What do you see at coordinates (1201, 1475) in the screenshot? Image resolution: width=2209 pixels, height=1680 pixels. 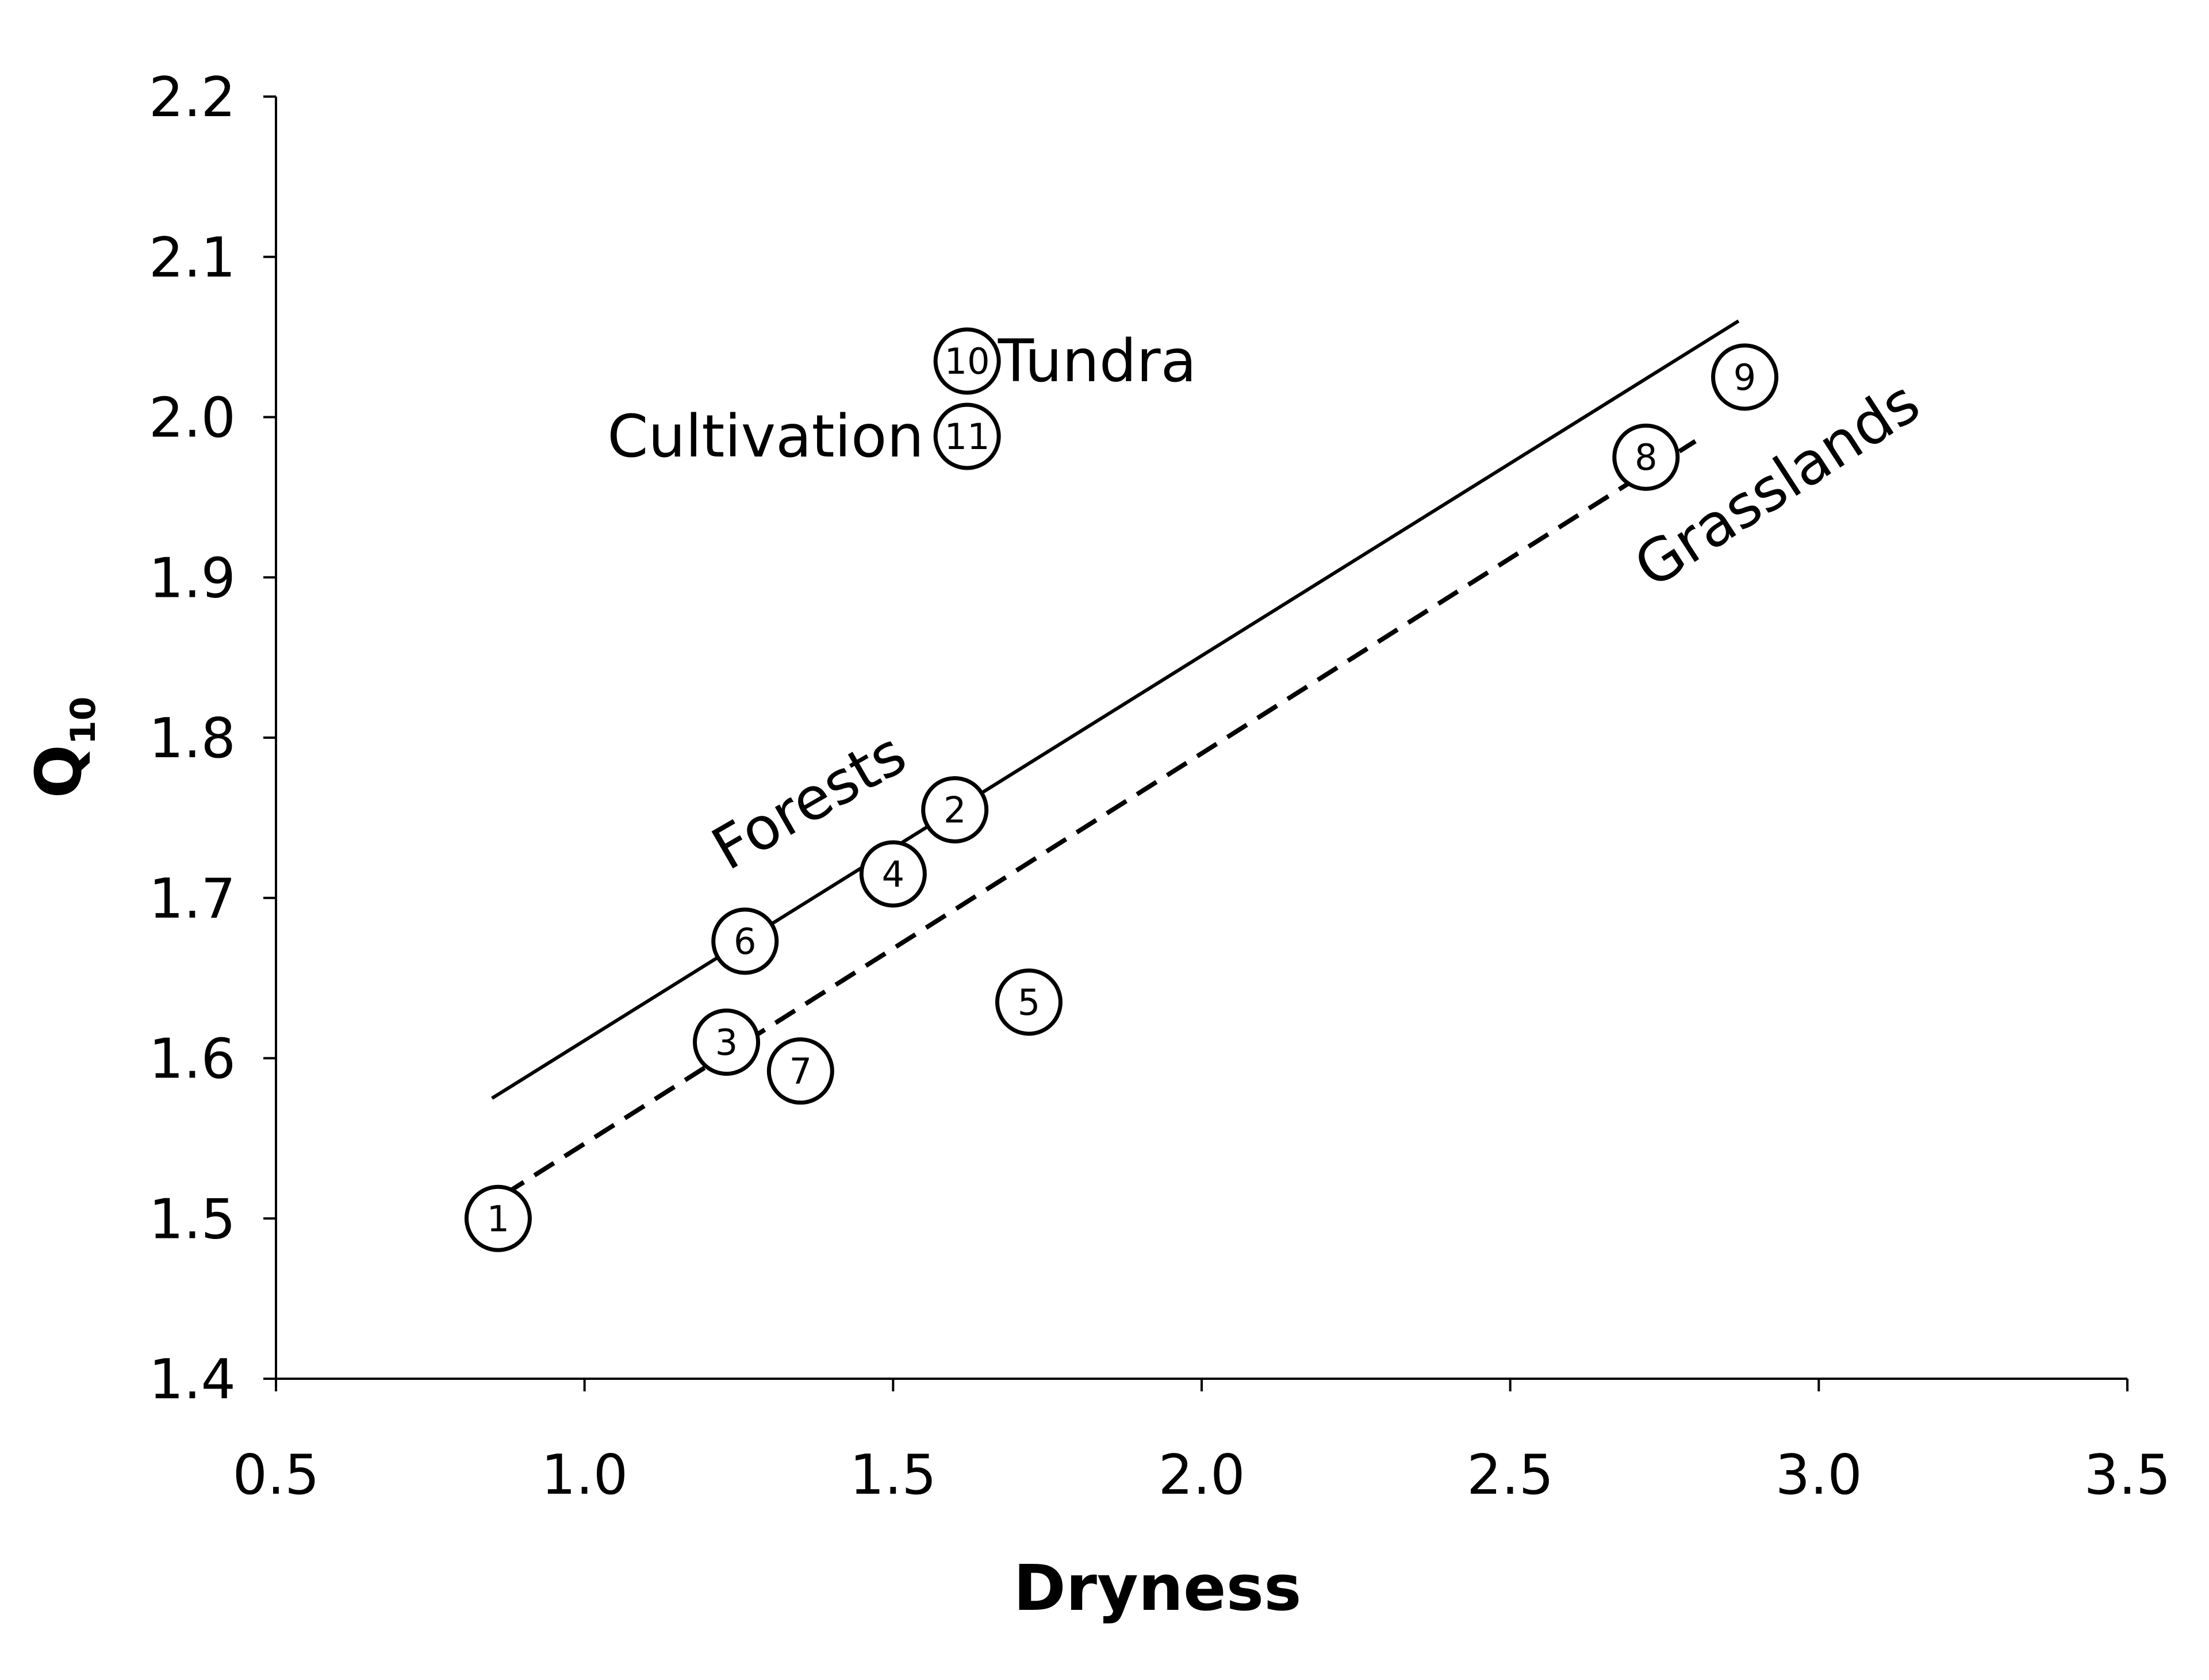 I see `x-tick-label: 2.0` at bounding box center [1201, 1475].